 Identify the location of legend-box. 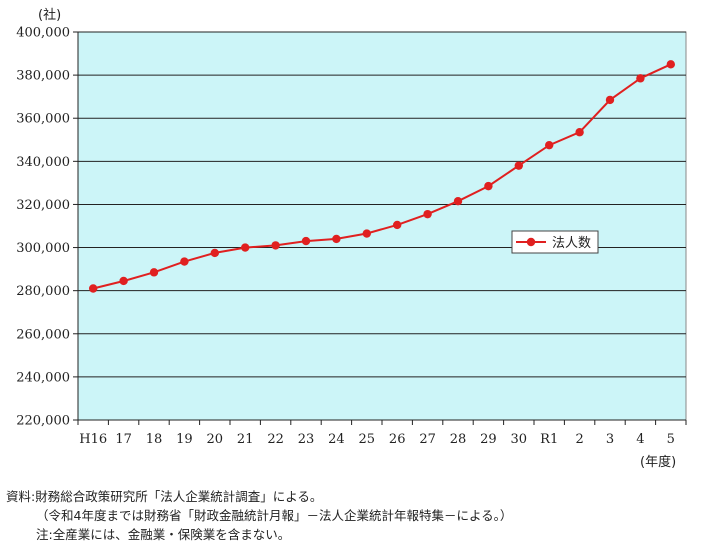
(555, 242).